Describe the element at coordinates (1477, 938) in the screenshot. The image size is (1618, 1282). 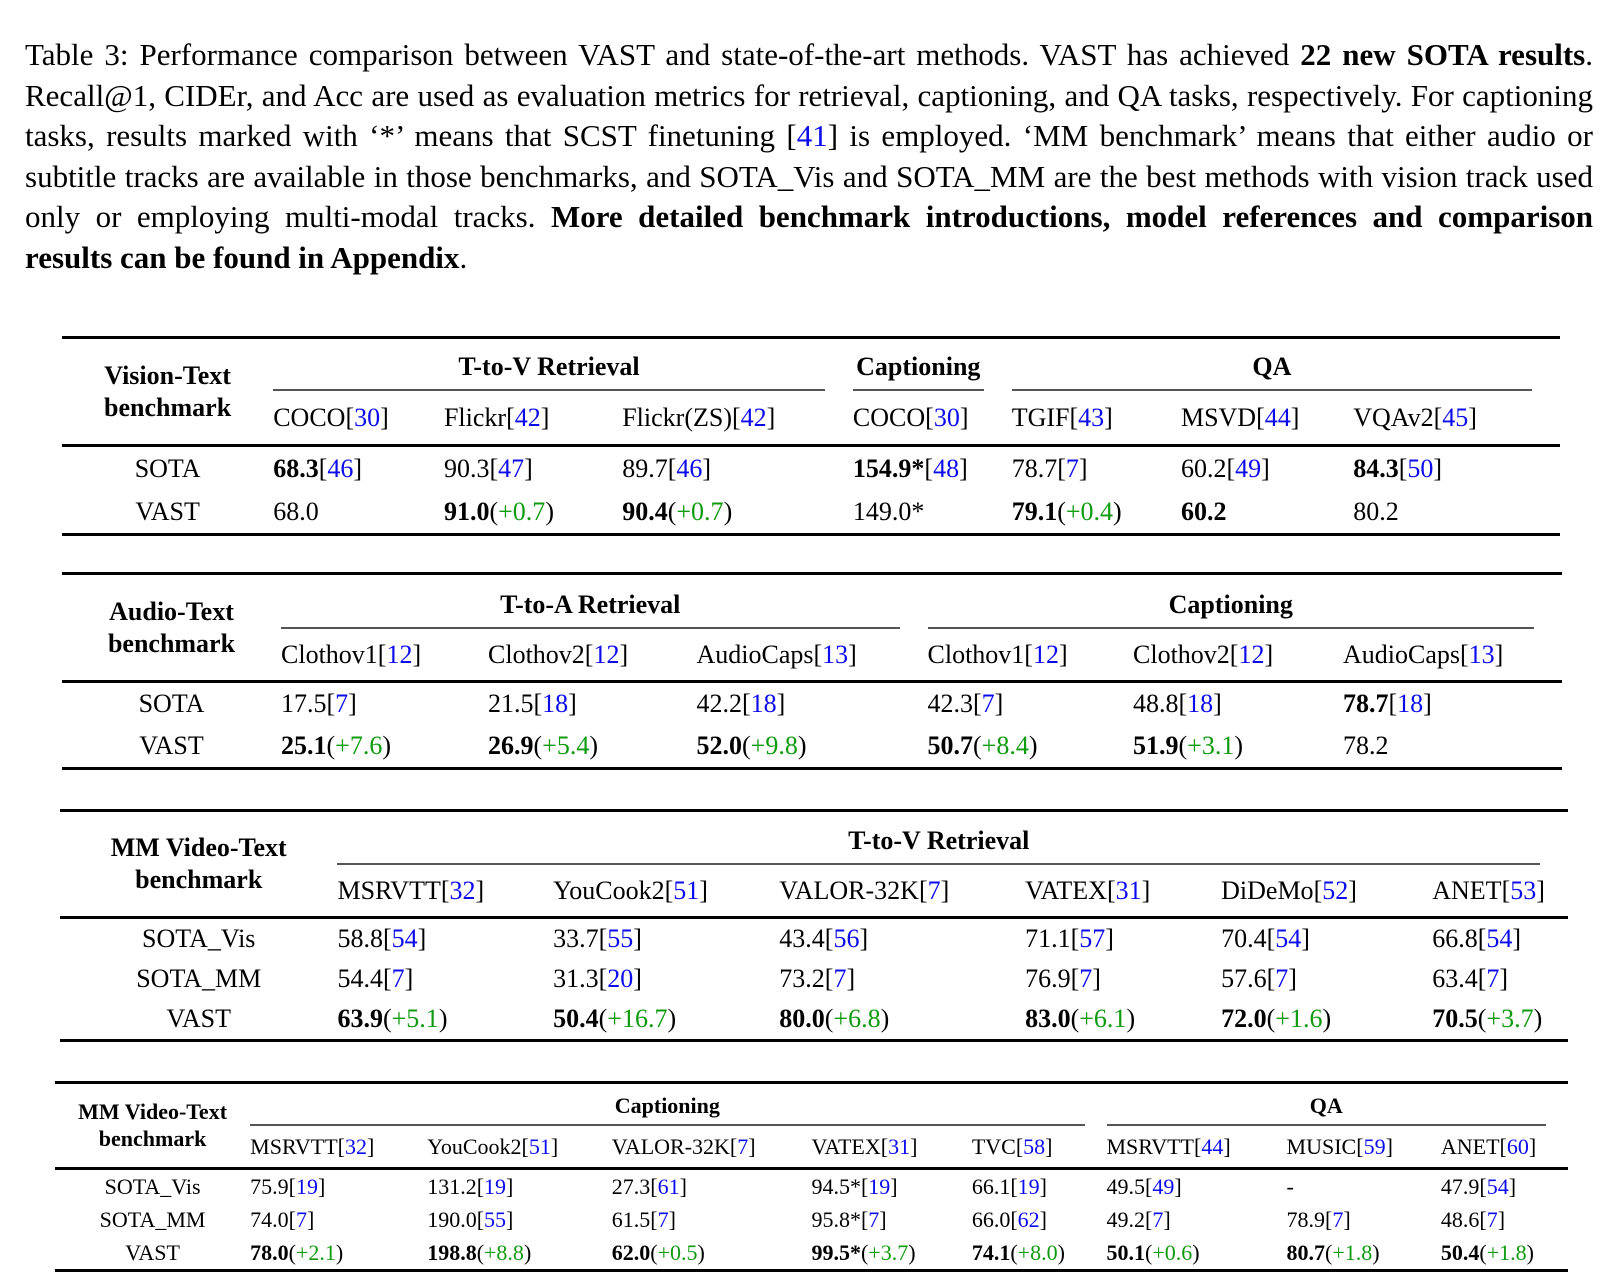
I see `table-cell: 66.8[54]` at that location.